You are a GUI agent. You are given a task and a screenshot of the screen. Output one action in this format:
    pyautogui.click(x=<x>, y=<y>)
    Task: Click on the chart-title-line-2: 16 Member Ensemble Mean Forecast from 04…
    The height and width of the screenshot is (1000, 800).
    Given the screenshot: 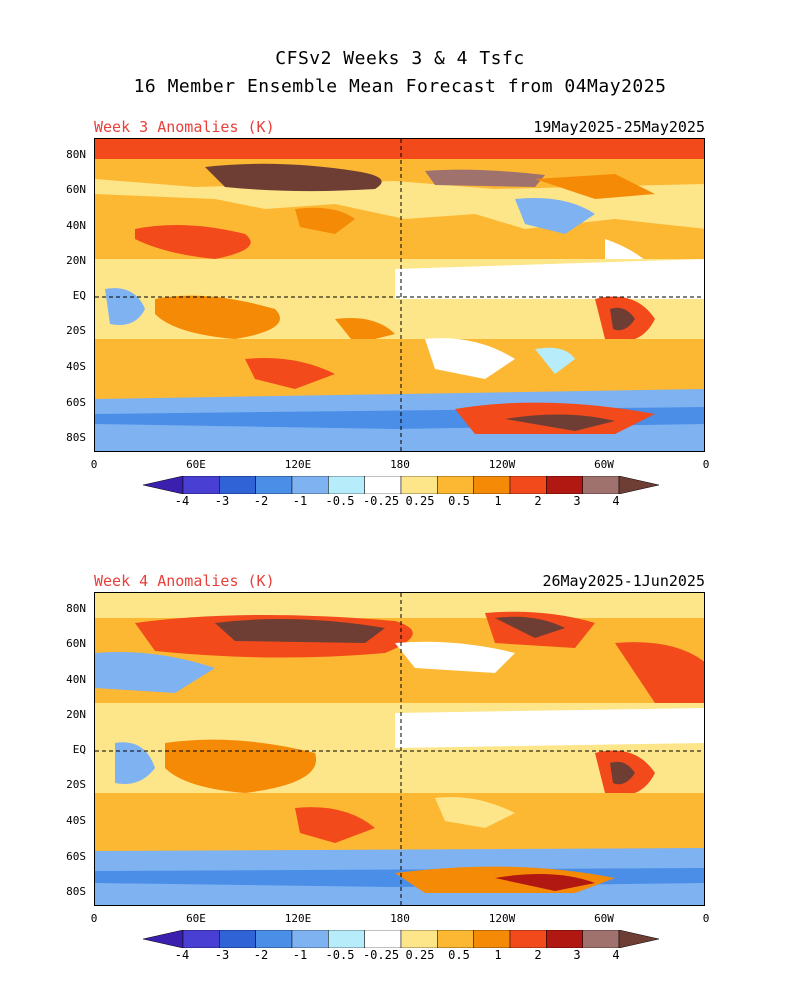 What is the action you would take?
    pyautogui.click(x=400, y=86)
    